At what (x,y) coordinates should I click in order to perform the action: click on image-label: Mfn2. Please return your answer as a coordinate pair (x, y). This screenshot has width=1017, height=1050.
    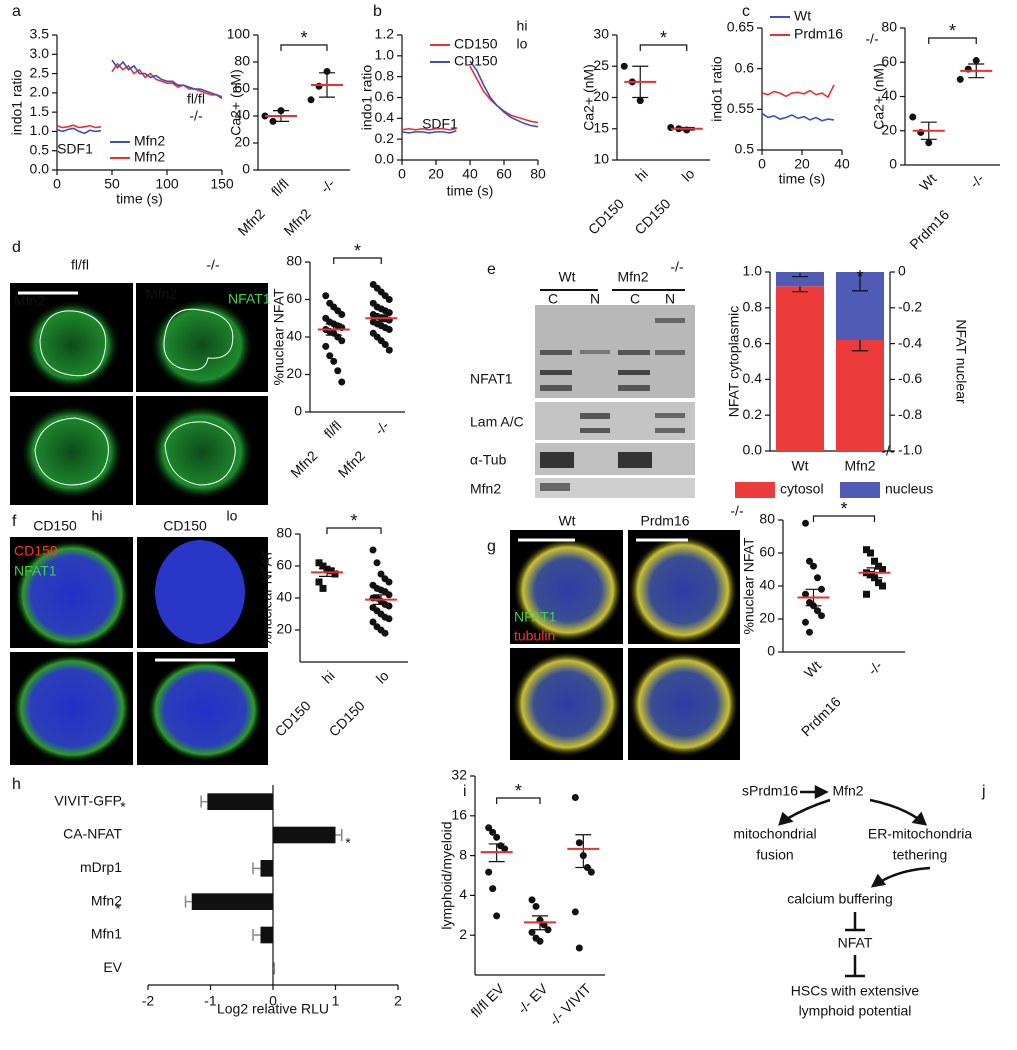
    Looking at the image, I should click on (29, 301).